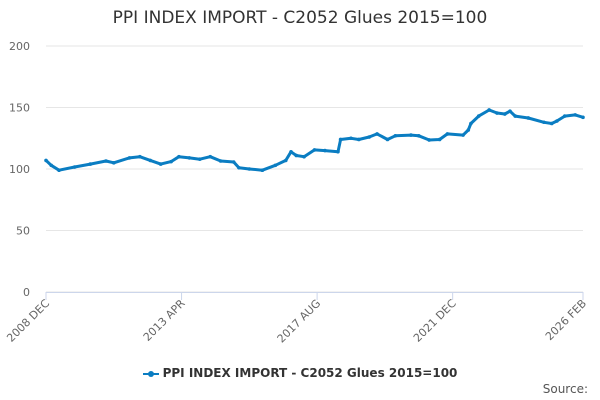  What do you see at coordinates (314, 140) in the screenshot?
I see `series-line` at bounding box center [314, 140].